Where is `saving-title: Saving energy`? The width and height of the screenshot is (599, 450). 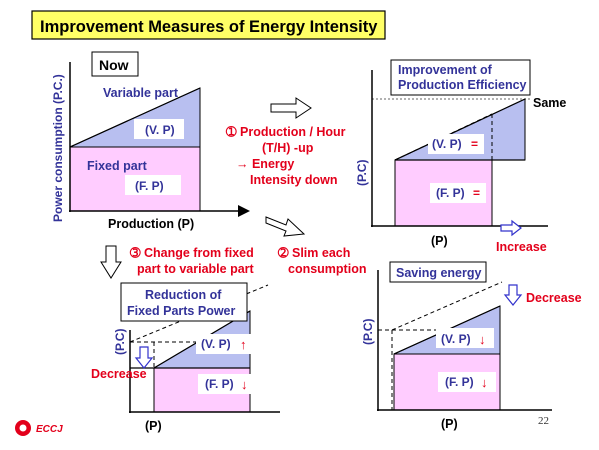 saving-title: Saving energy is located at coordinates (438, 273).